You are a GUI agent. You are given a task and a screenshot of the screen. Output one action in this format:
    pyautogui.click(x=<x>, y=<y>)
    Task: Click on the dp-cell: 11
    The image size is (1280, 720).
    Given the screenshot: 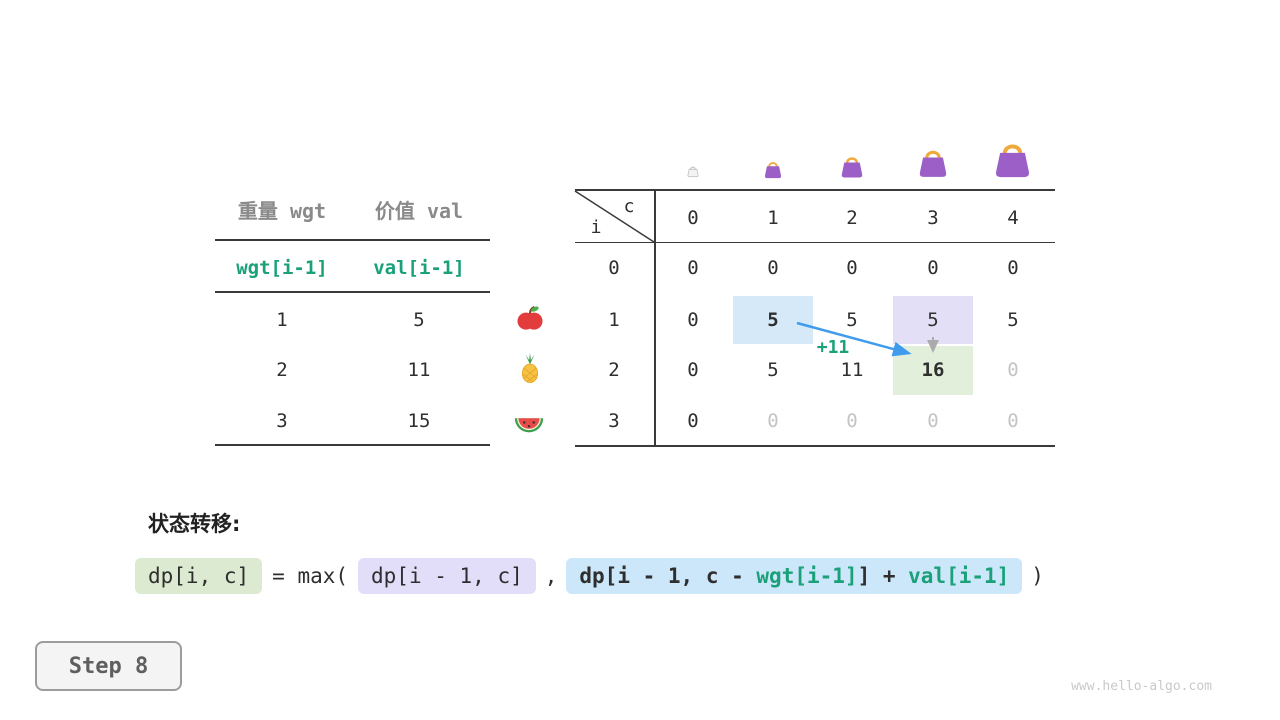 What is the action you would take?
    pyautogui.click(x=852, y=370)
    